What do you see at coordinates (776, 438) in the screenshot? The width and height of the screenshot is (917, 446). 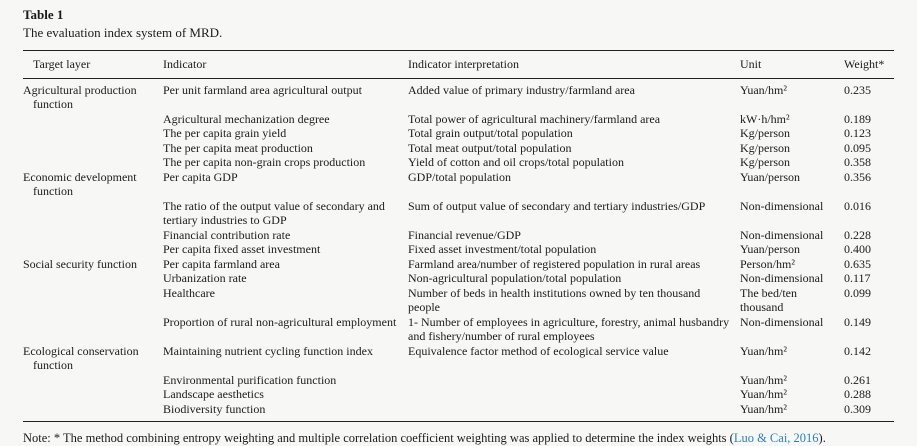 I see `citation-link: Luo & Cai, 2016` at bounding box center [776, 438].